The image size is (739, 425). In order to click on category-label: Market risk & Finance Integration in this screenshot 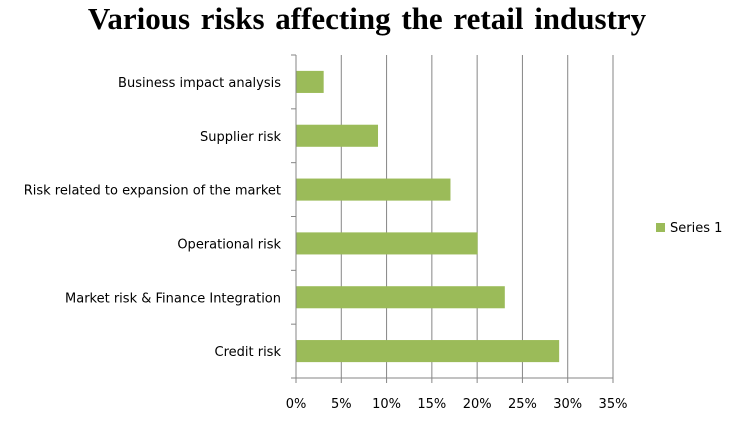, I will do `click(173, 298)`.